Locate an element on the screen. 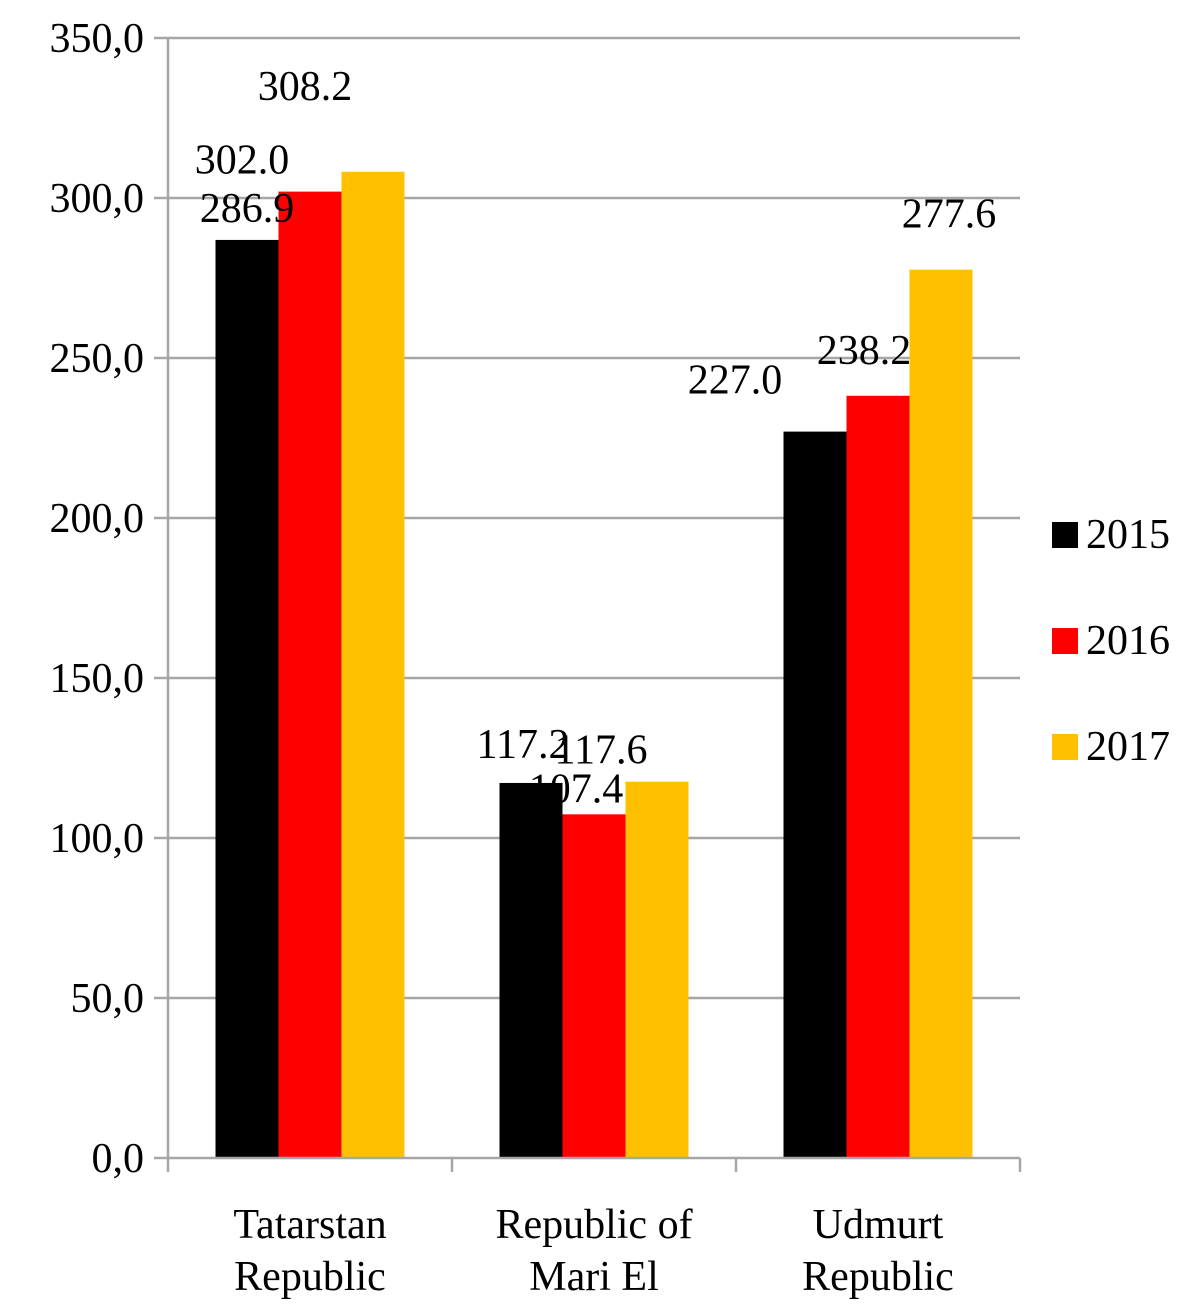  data-label: 117.2 is located at coordinates (523, 745).